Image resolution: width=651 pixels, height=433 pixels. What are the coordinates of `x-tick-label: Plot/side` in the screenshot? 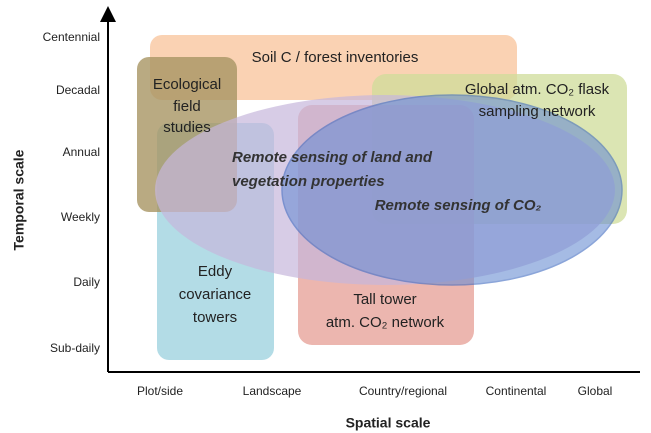 It's located at (160, 391).